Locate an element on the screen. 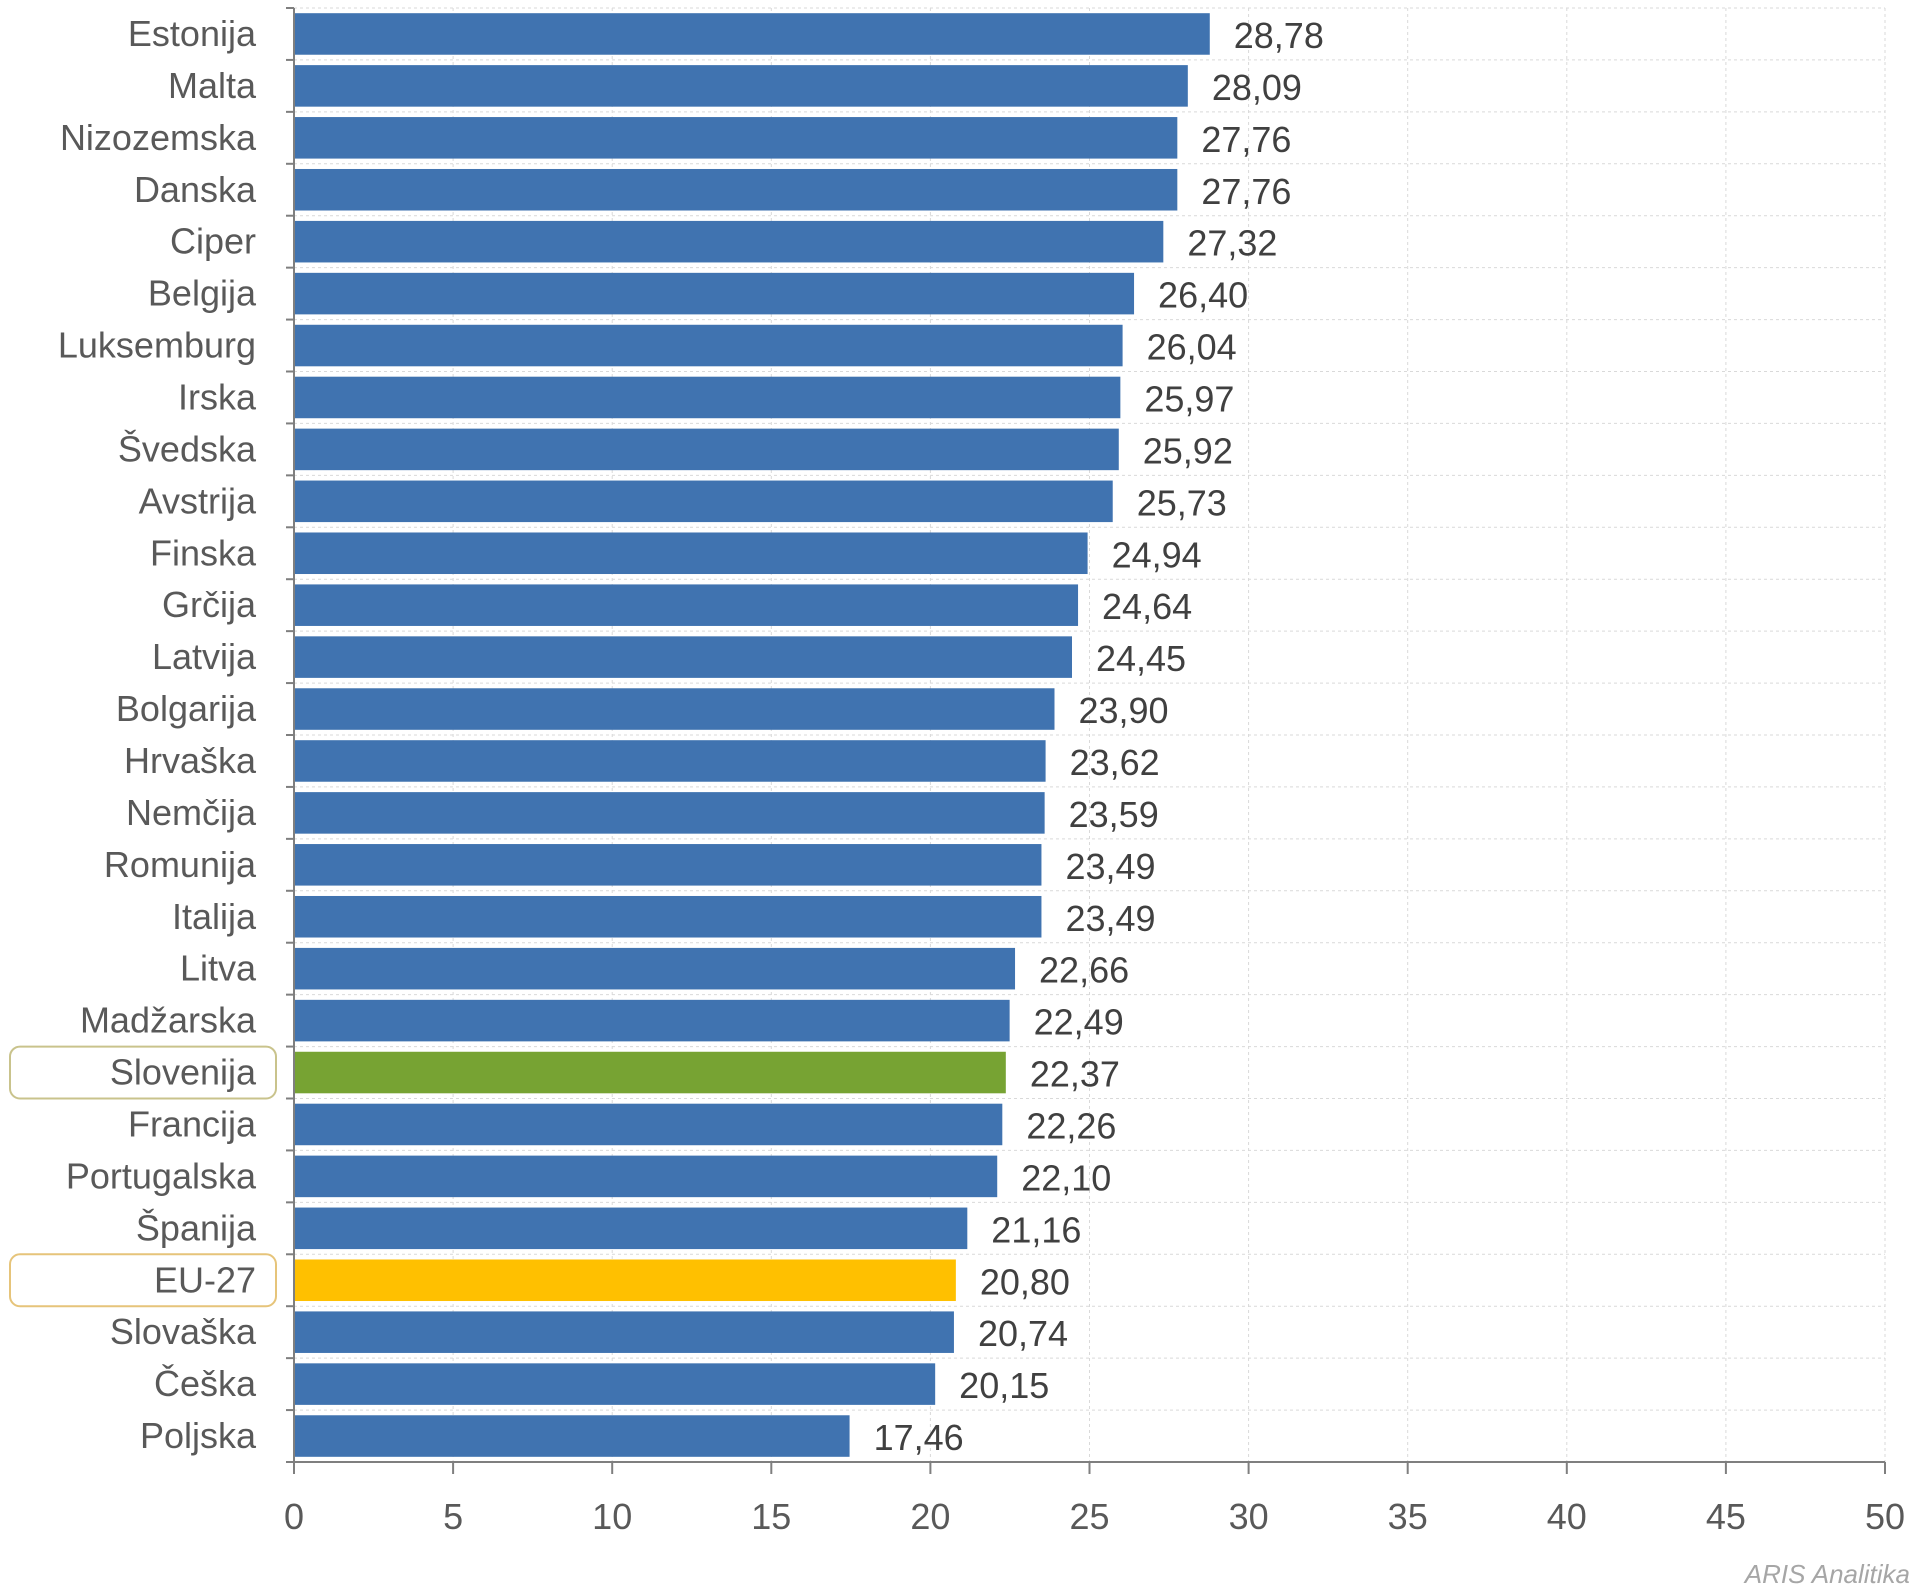 The image size is (1917, 1589). data-label: 20,74 is located at coordinates (1023, 1333).